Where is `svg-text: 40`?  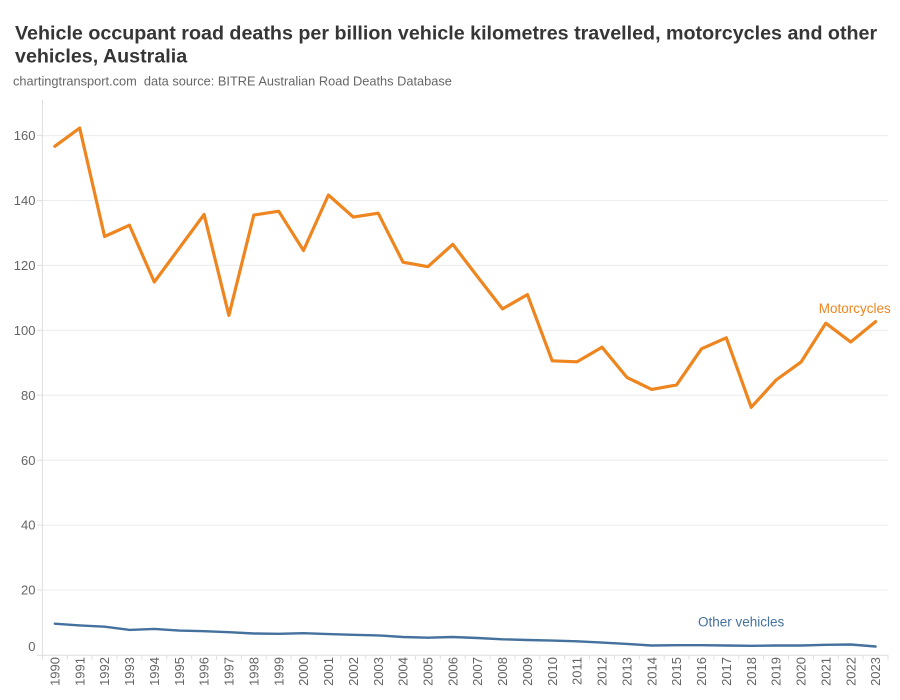 svg-text: 40 is located at coordinates (28, 525).